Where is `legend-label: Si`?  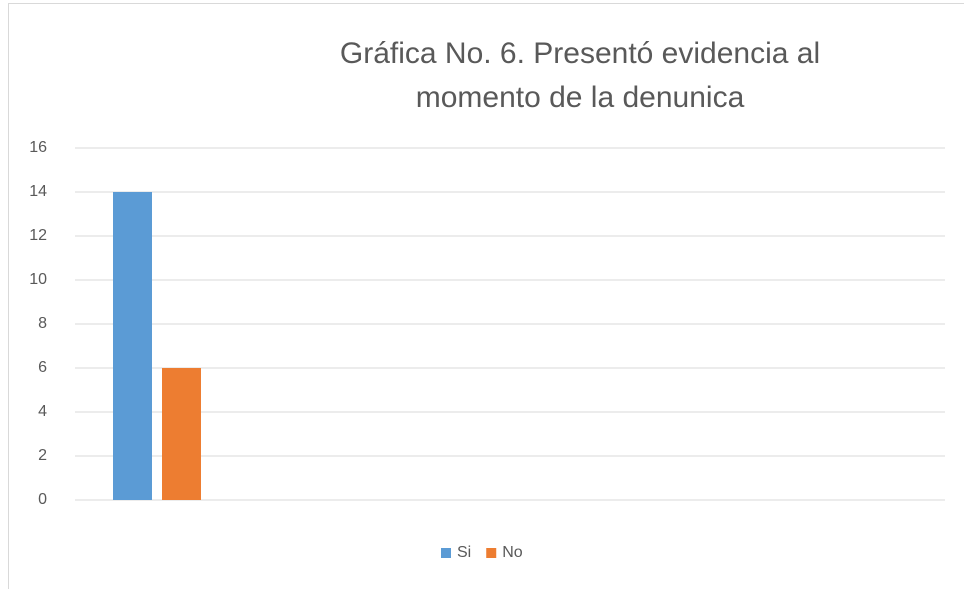
legend-label: Si is located at coordinates (464, 552).